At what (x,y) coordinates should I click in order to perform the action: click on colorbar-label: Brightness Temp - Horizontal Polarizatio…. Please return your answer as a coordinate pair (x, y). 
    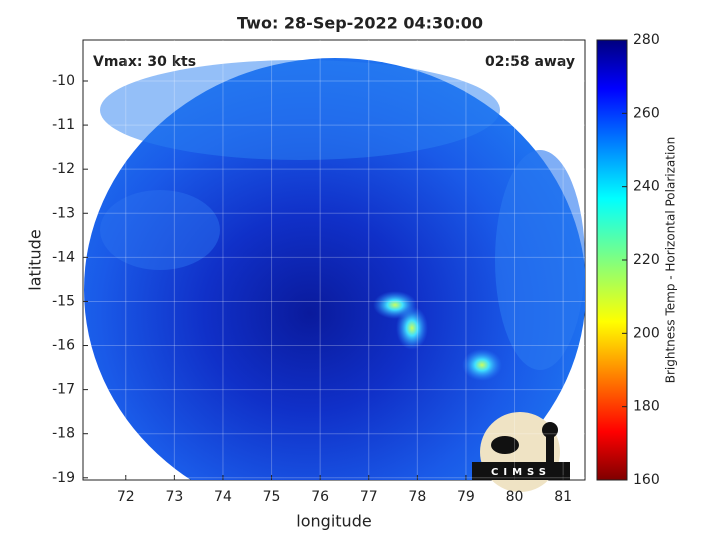
    Looking at the image, I should click on (671, 260).